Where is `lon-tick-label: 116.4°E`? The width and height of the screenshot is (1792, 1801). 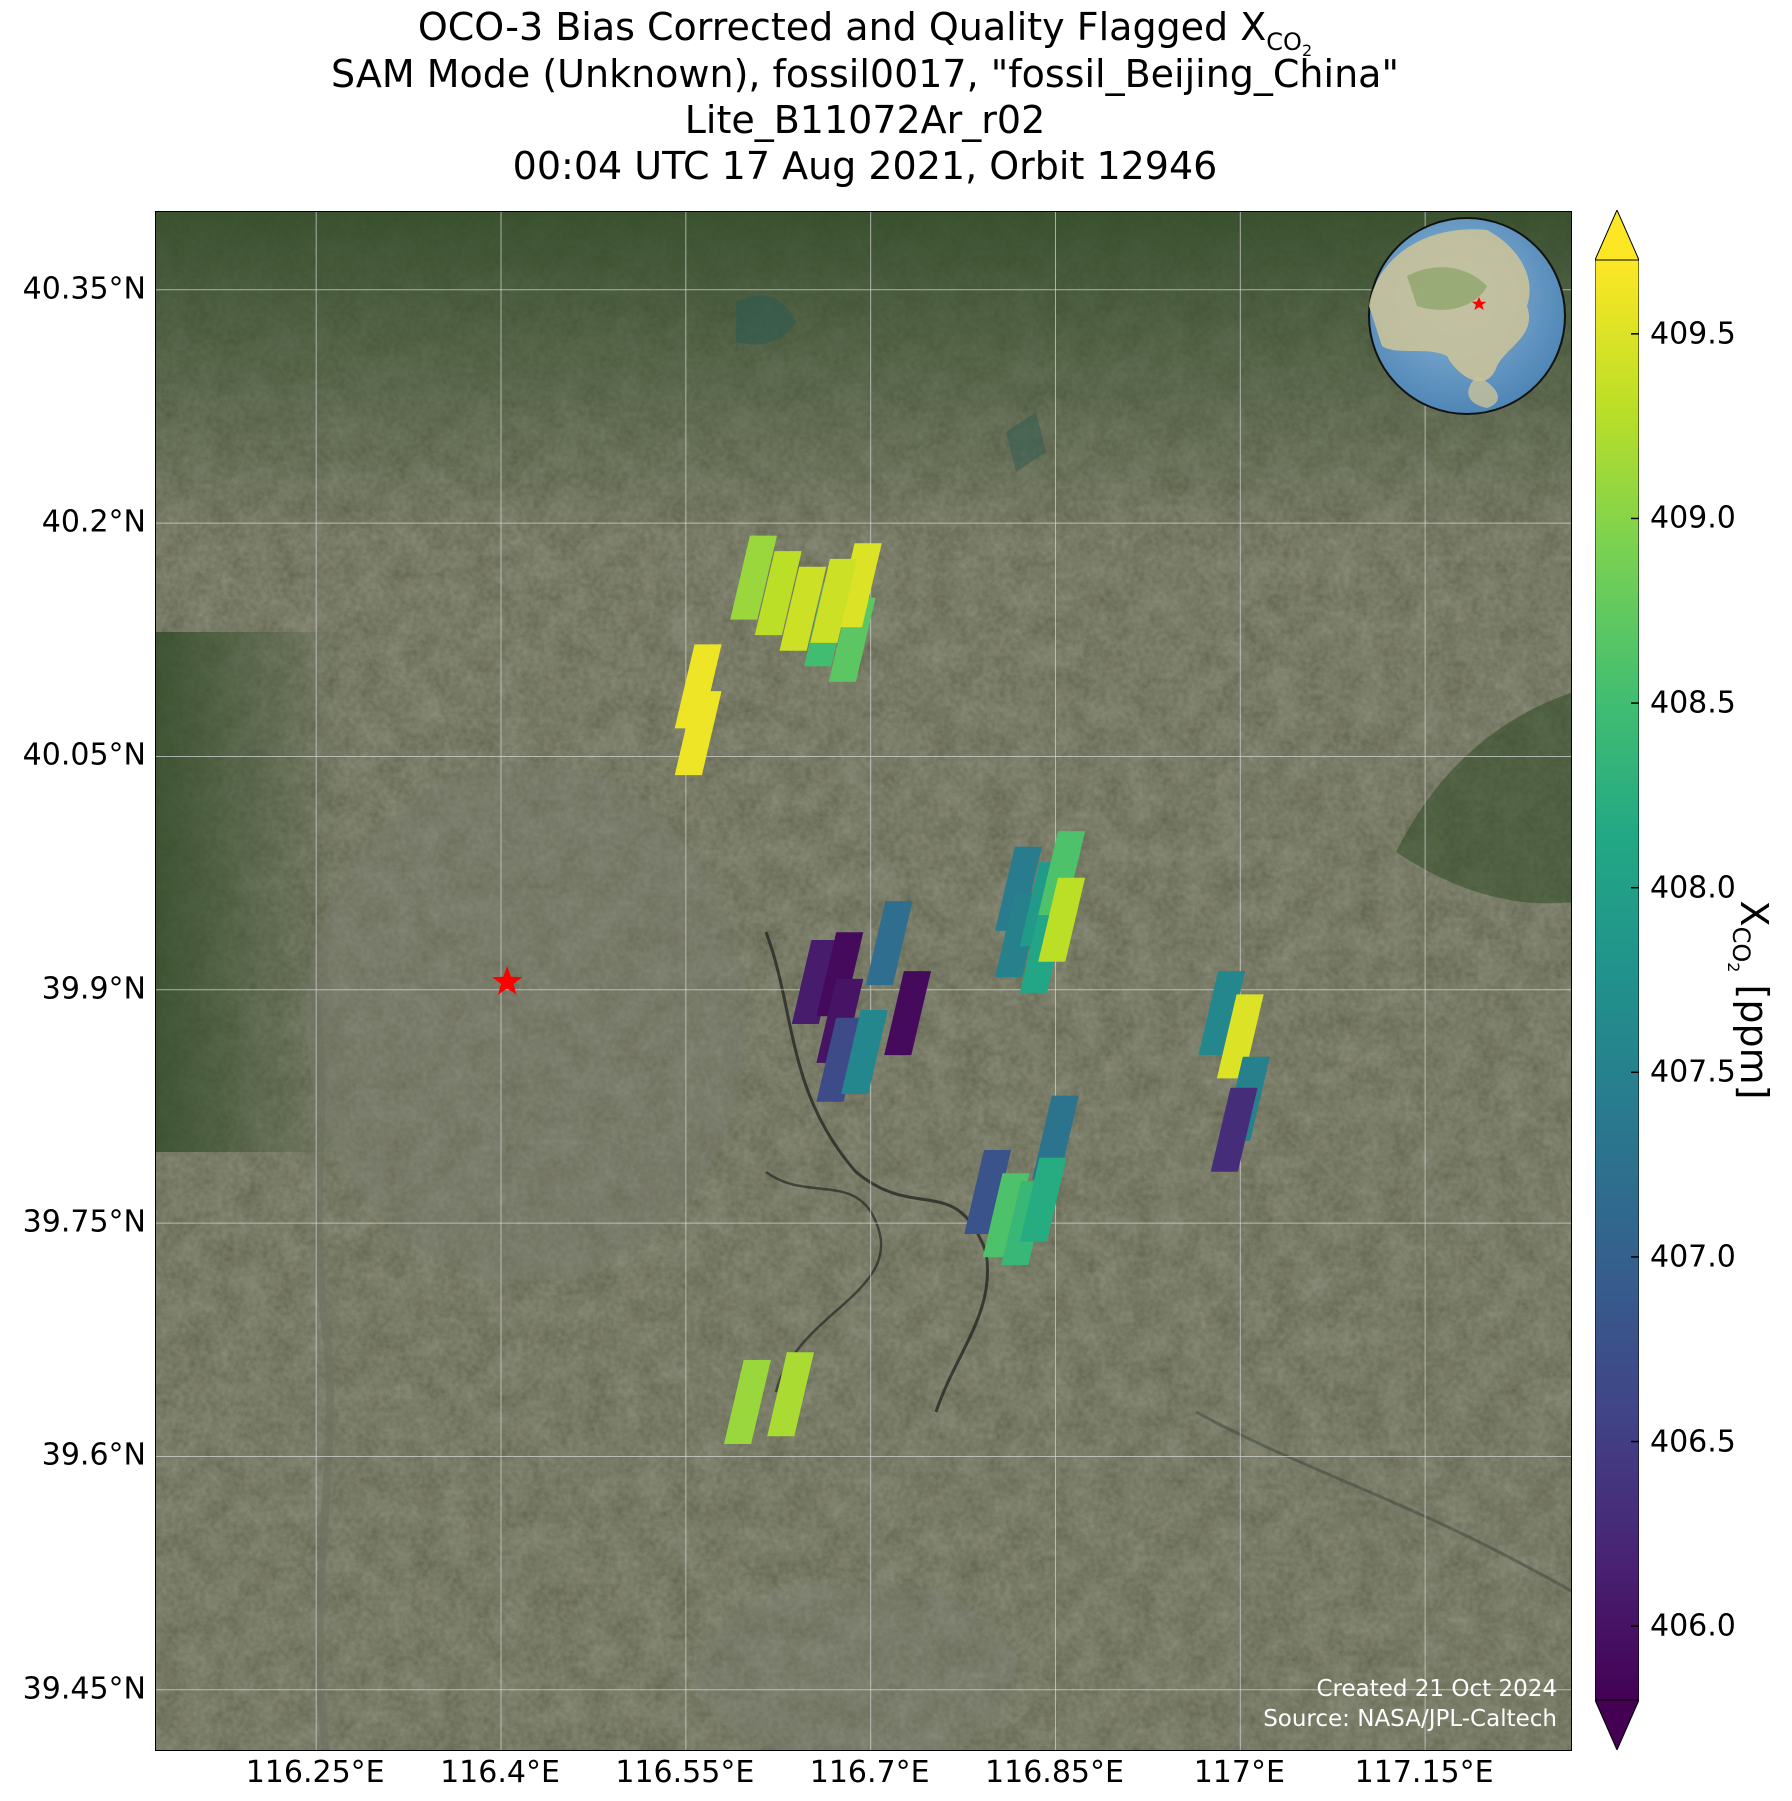 lon-tick-label: 116.4°E is located at coordinates (500, 1772).